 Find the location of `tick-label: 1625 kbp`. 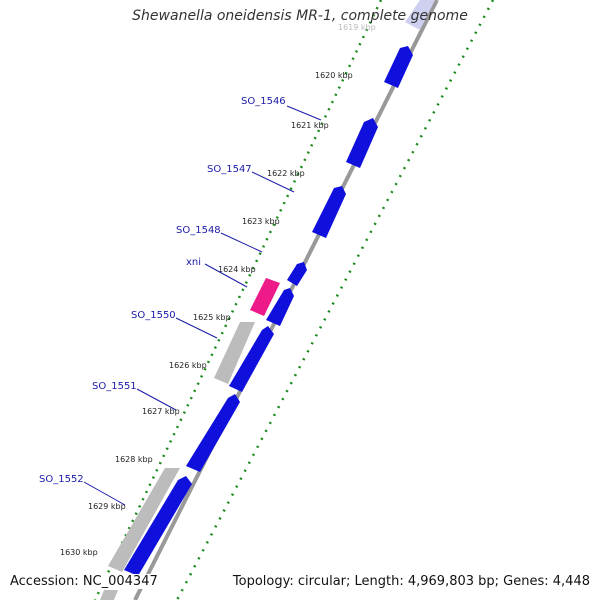

tick-label: 1625 kbp is located at coordinates (212, 317).